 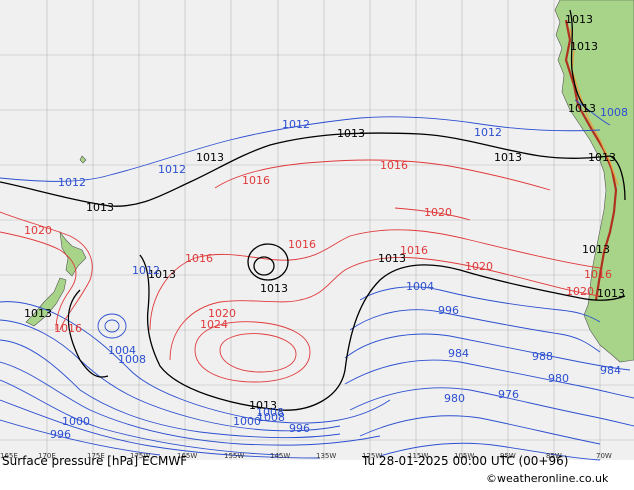 I want to click on credit-link: ©weatheronline.co.uk, so click(x=547, y=478).